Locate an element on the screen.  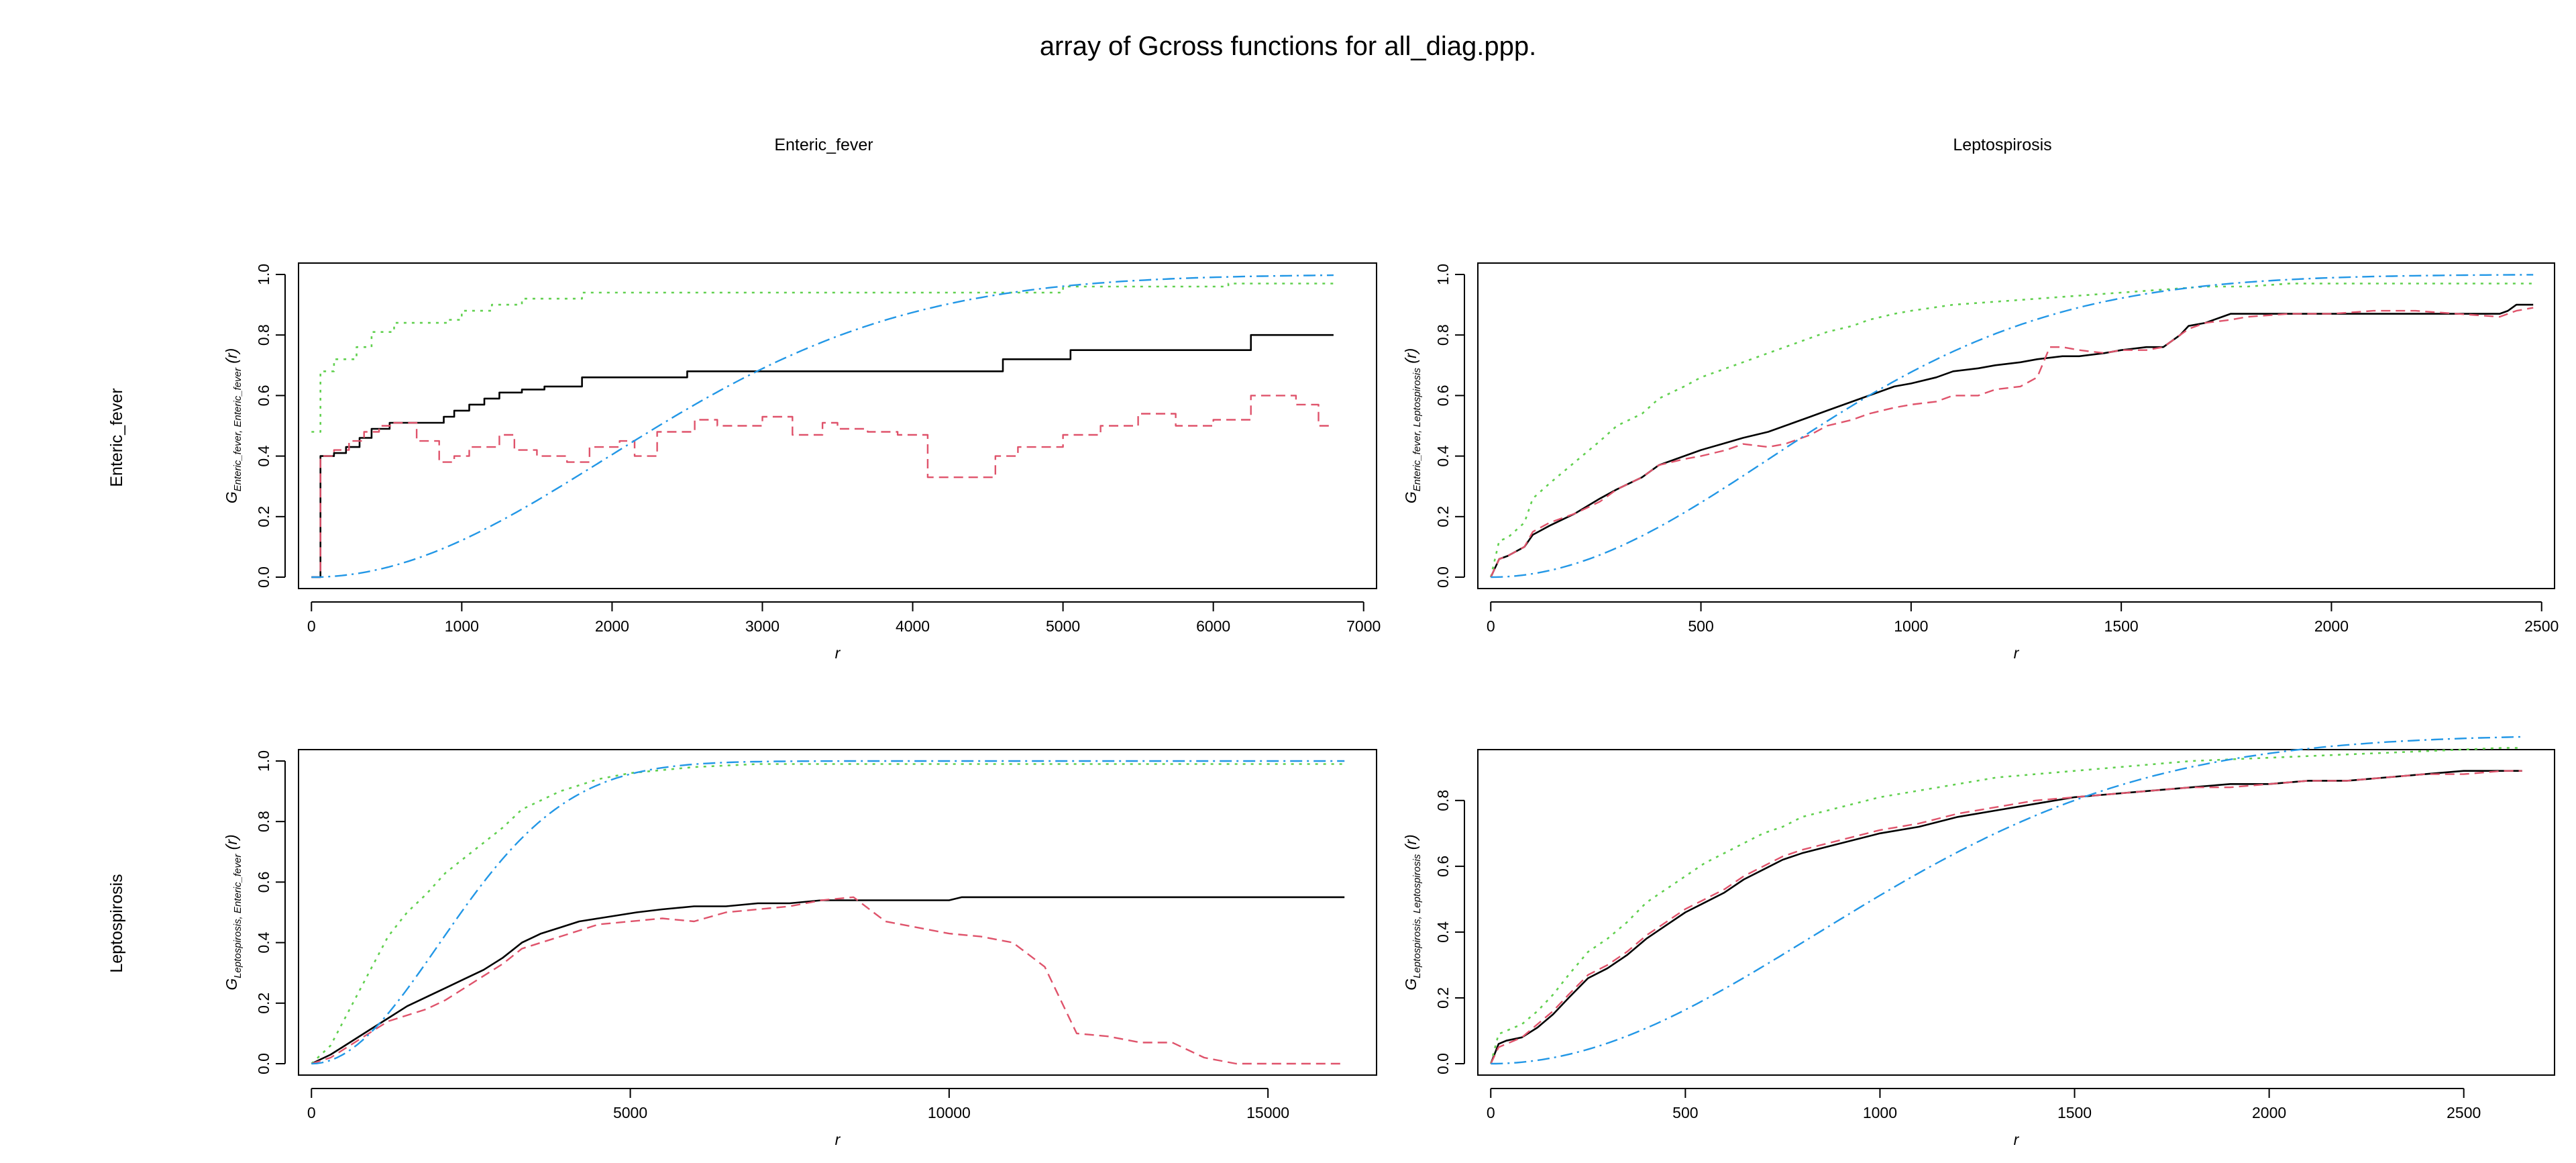
y-axis-label: GEnteric_fever, Enteric_fever (r) is located at coordinates (233, 426).